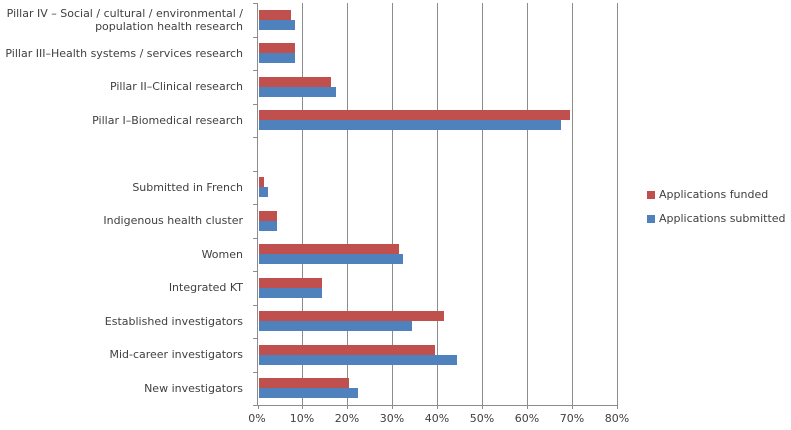 The width and height of the screenshot is (791, 430). I want to click on category-label: Integrated KT, so click(205, 288).